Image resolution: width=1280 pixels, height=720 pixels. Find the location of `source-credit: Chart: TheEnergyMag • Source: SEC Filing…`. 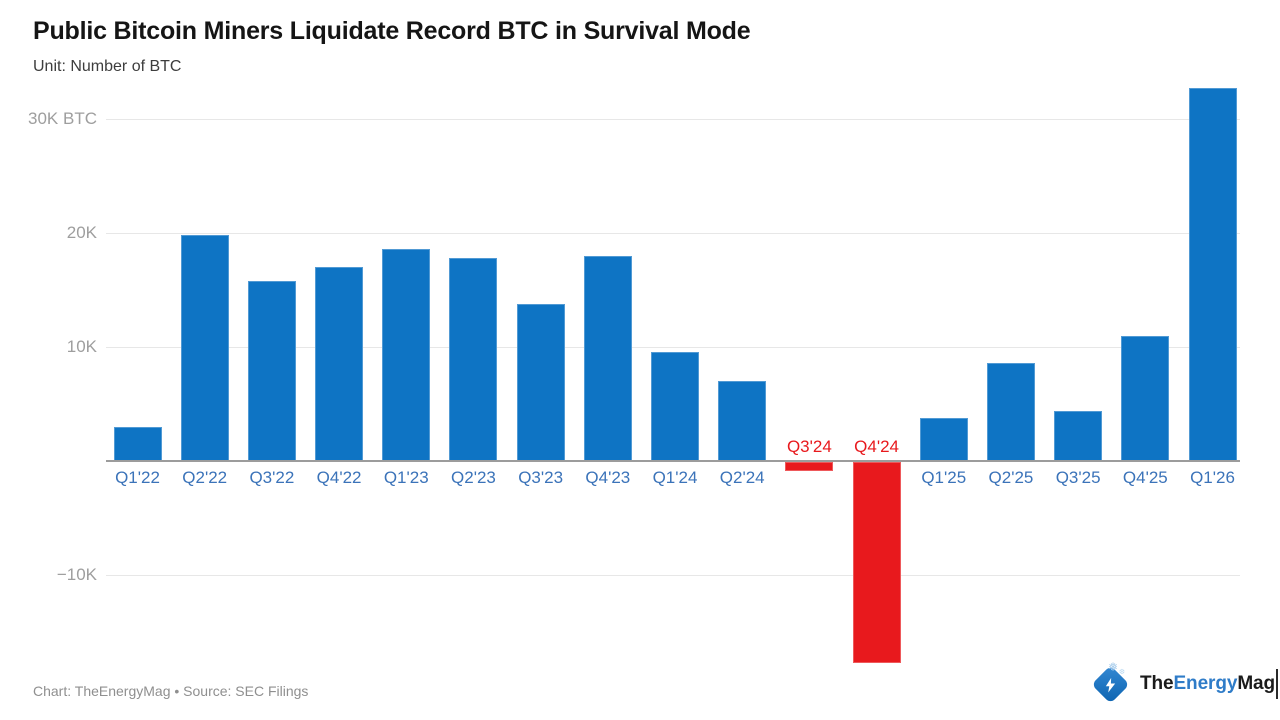

source-credit: Chart: TheEnergyMag • Source: SEC Filing… is located at coordinates (171, 691).